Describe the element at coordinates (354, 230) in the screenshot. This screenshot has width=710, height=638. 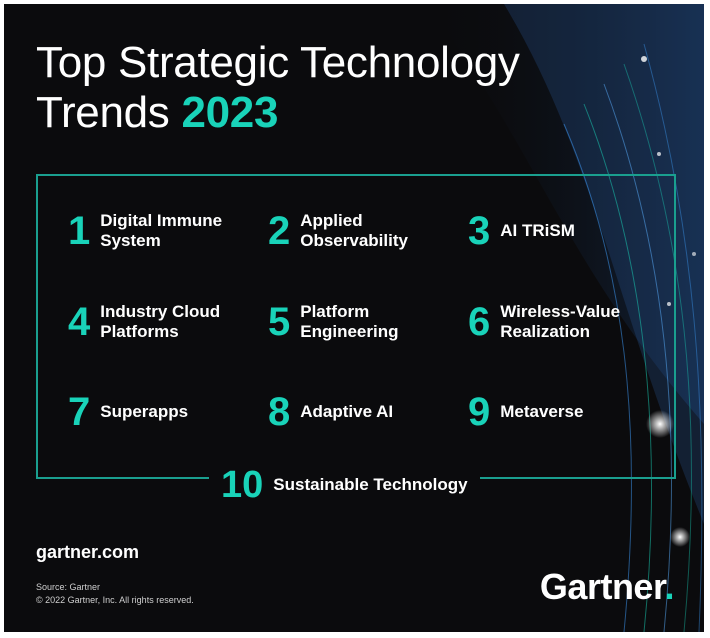
I see `trend-label: Applied Observability` at that location.